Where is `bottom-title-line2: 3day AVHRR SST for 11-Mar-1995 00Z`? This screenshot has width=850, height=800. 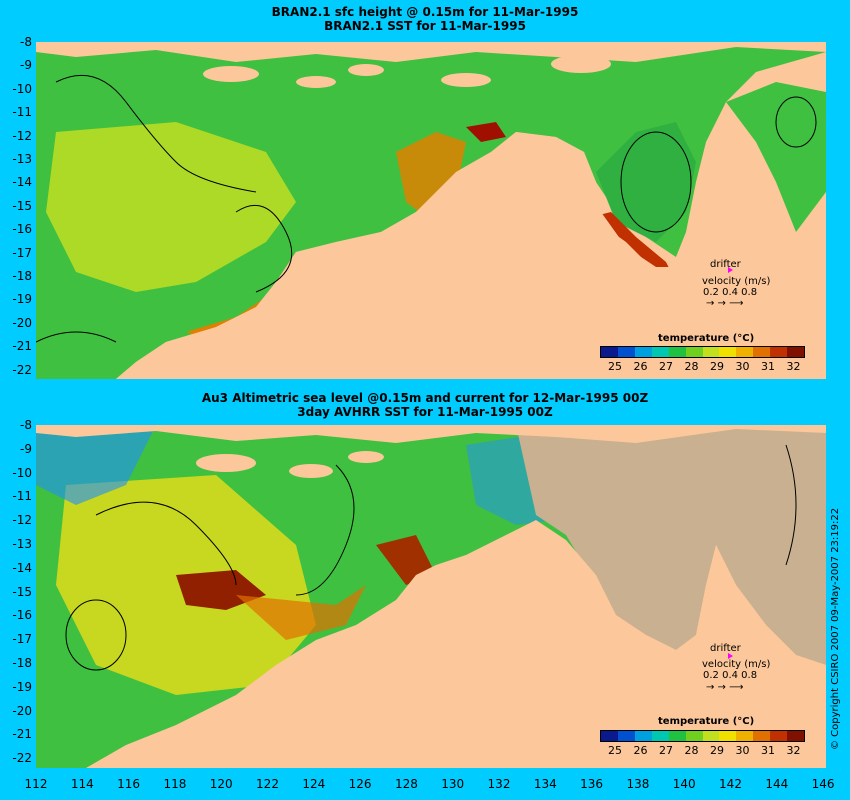
bottom-title-line2: 3day AVHRR SST for 11-Mar-1995 00Z is located at coordinates (425, 412).